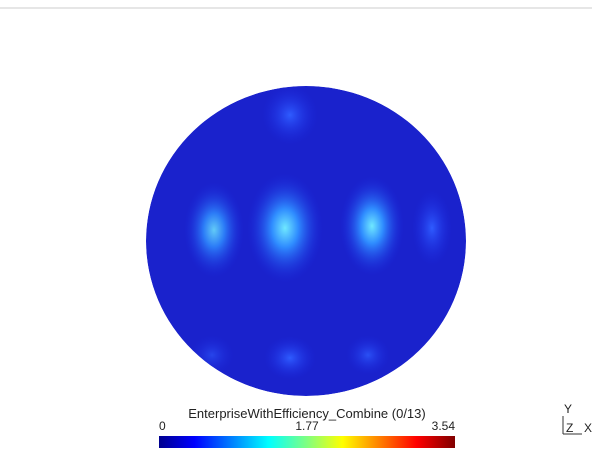 The width and height of the screenshot is (592, 457). Describe the element at coordinates (444, 426) in the screenshot. I see `colorbar-tick-label: 3.54` at that location.